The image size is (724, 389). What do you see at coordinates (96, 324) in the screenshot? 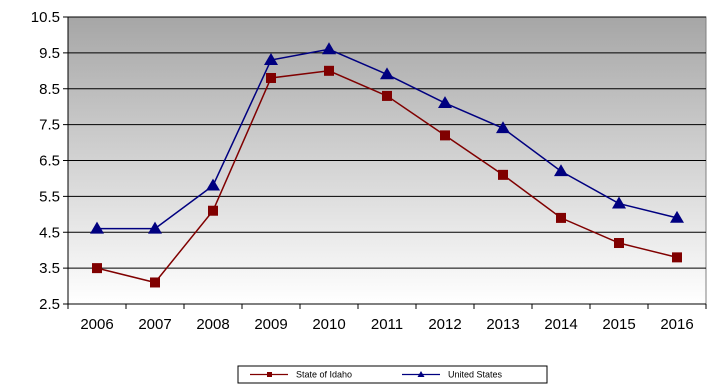
I see `x-tick-label: 2006` at bounding box center [96, 324].